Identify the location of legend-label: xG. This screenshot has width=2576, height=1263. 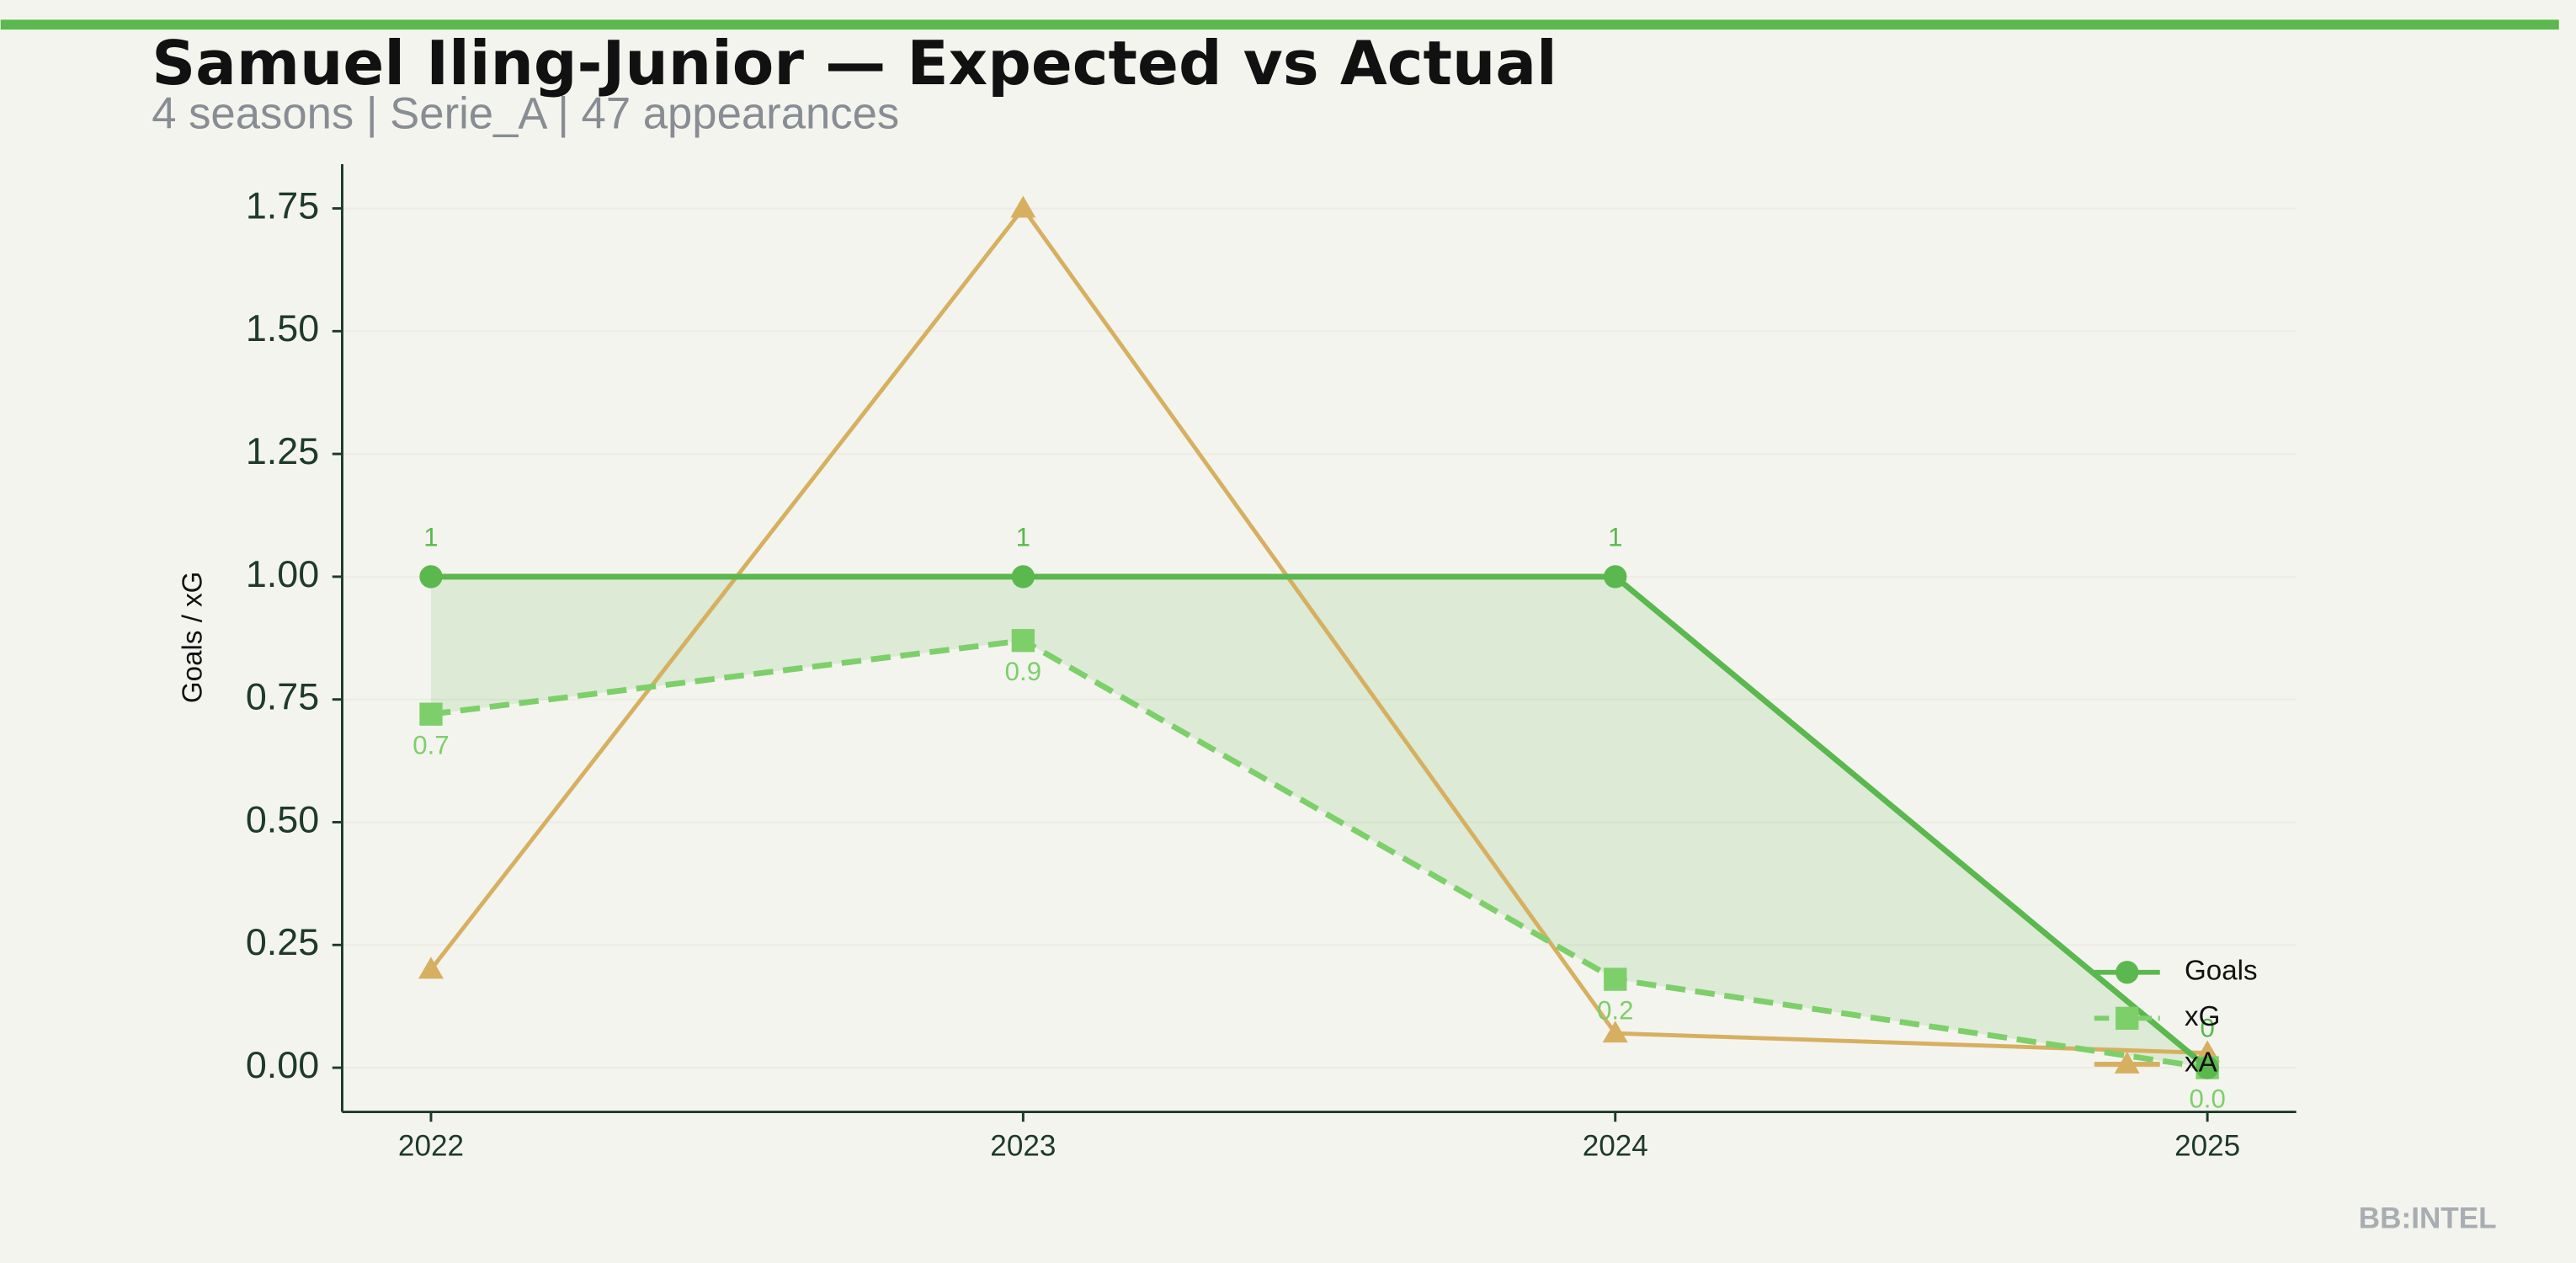
(2202, 1016).